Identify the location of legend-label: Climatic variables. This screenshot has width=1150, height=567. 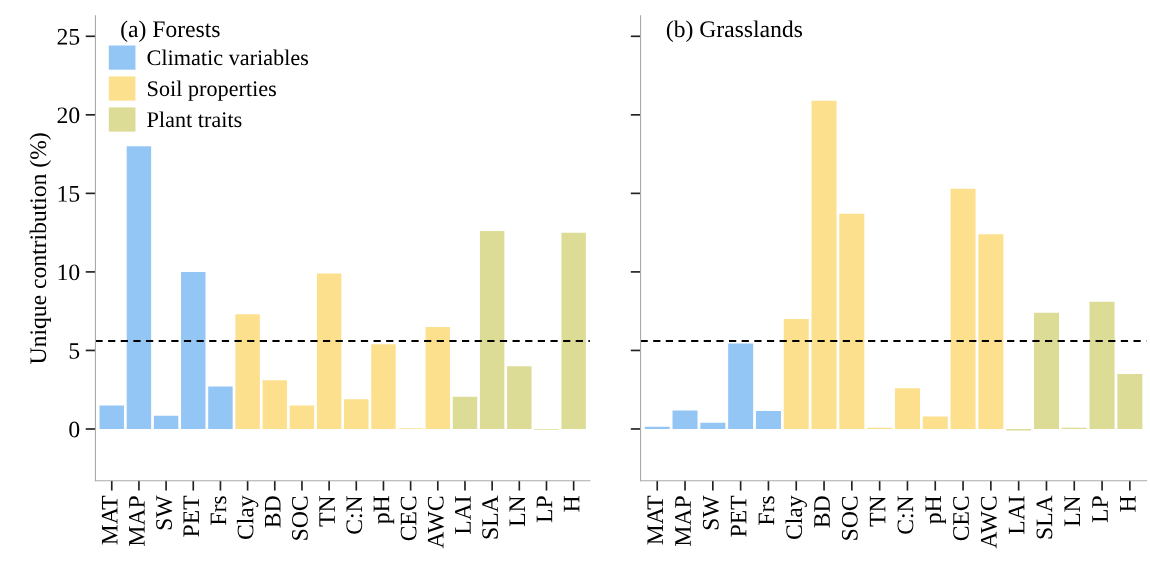
(228, 57).